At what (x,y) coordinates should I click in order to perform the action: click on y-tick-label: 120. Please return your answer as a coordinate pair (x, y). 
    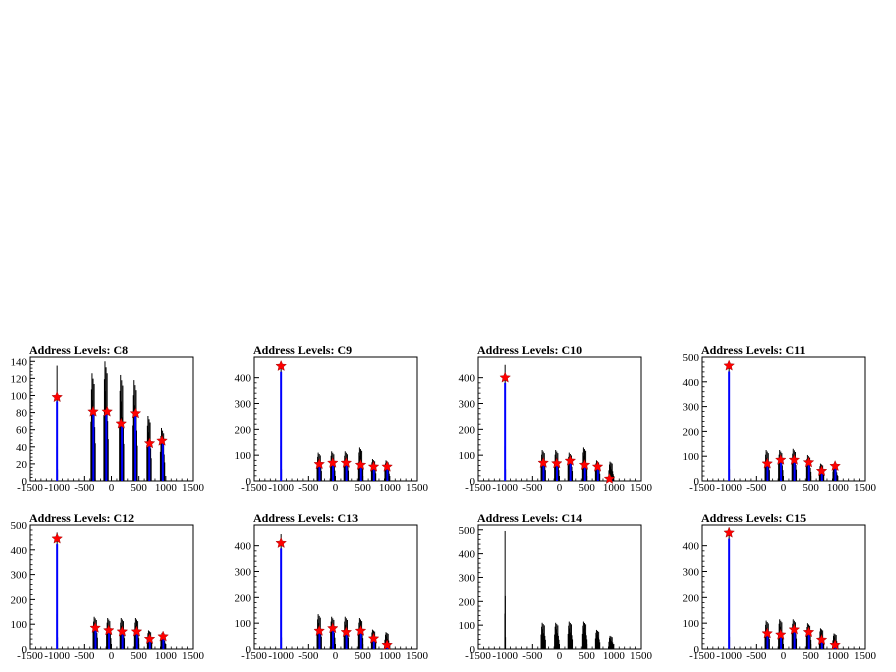
    Looking at the image, I should click on (19, 379).